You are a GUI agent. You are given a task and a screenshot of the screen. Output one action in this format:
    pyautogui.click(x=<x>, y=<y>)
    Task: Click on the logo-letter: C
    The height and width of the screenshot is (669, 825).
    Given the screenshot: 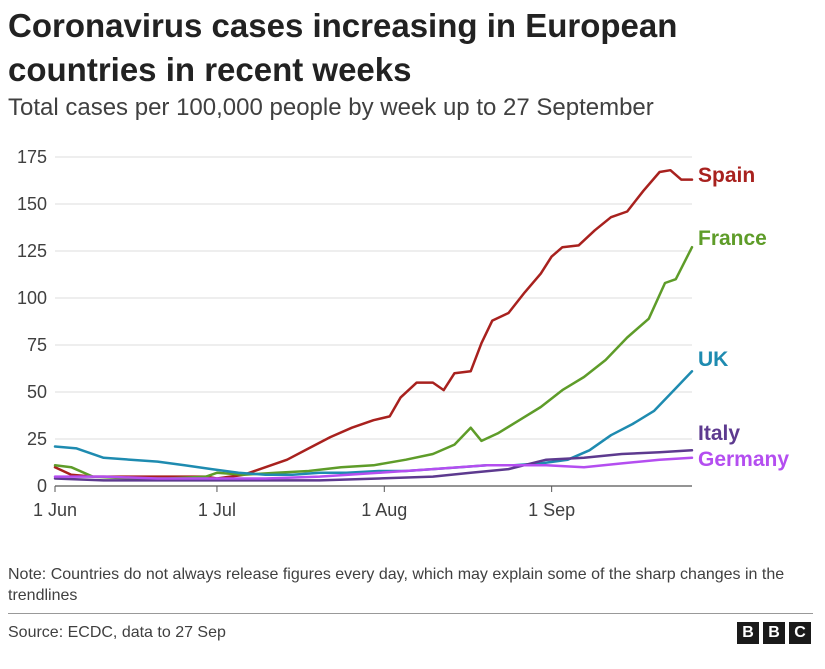 What is the action you would take?
    pyautogui.click(x=800, y=633)
    